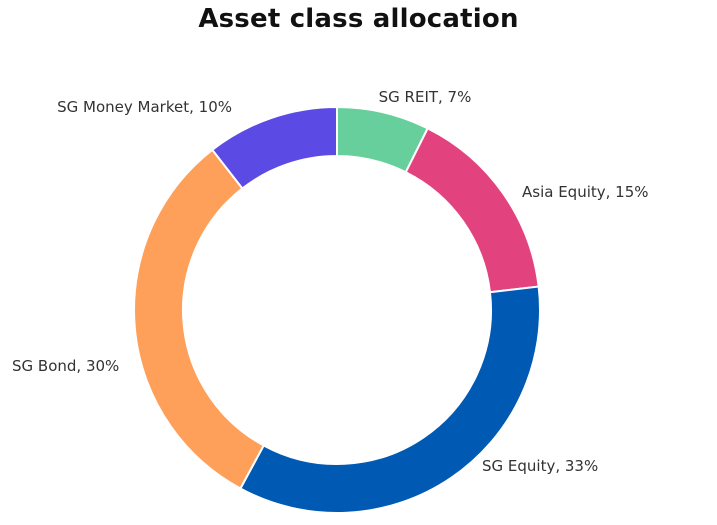 Image resolution: width=717 pixels, height=525 pixels. Describe the element at coordinates (585, 192) in the screenshot. I see `slice-label-asia-equity: Asia Equity, 15%` at that location.